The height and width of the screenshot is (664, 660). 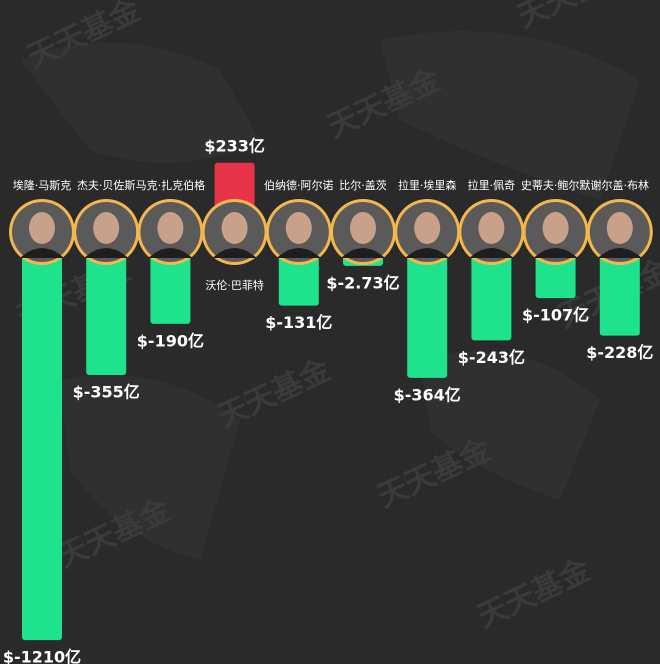 What do you see at coordinates (556, 185) in the screenshot?
I see `person-name: 史蒂夫·鲍尔默` at bounding box center [556, 185].